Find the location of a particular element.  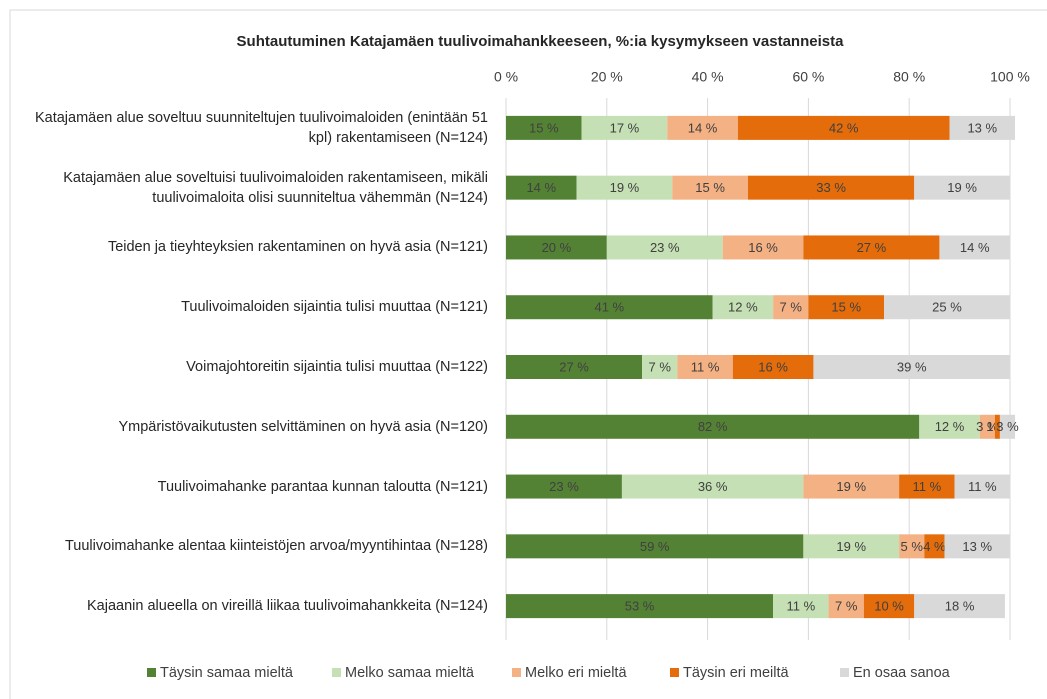

data-label: 20 % is located at coordinates (557, 247).